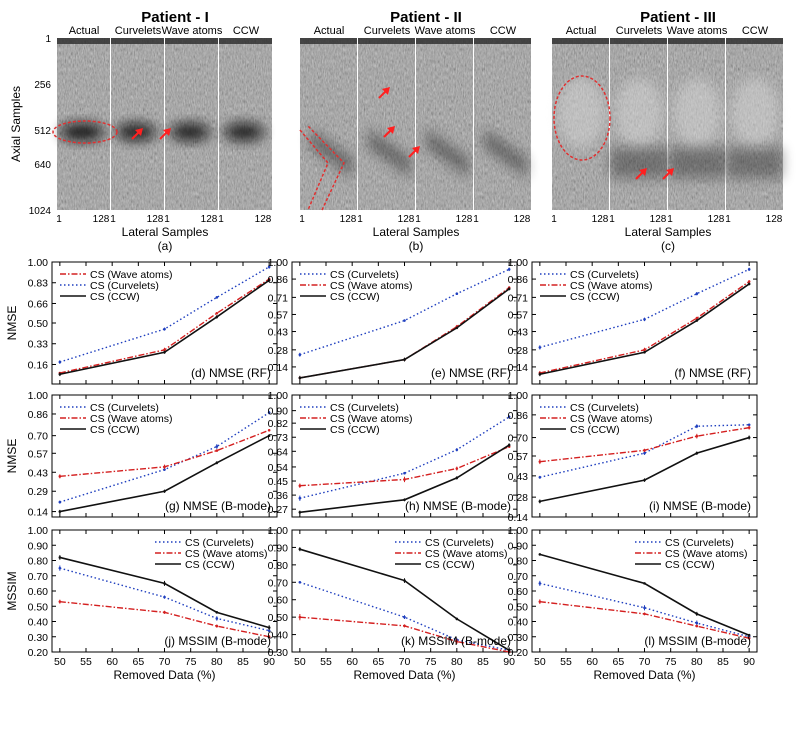  I want to click on xtick-label: 60, so click(592, 662).